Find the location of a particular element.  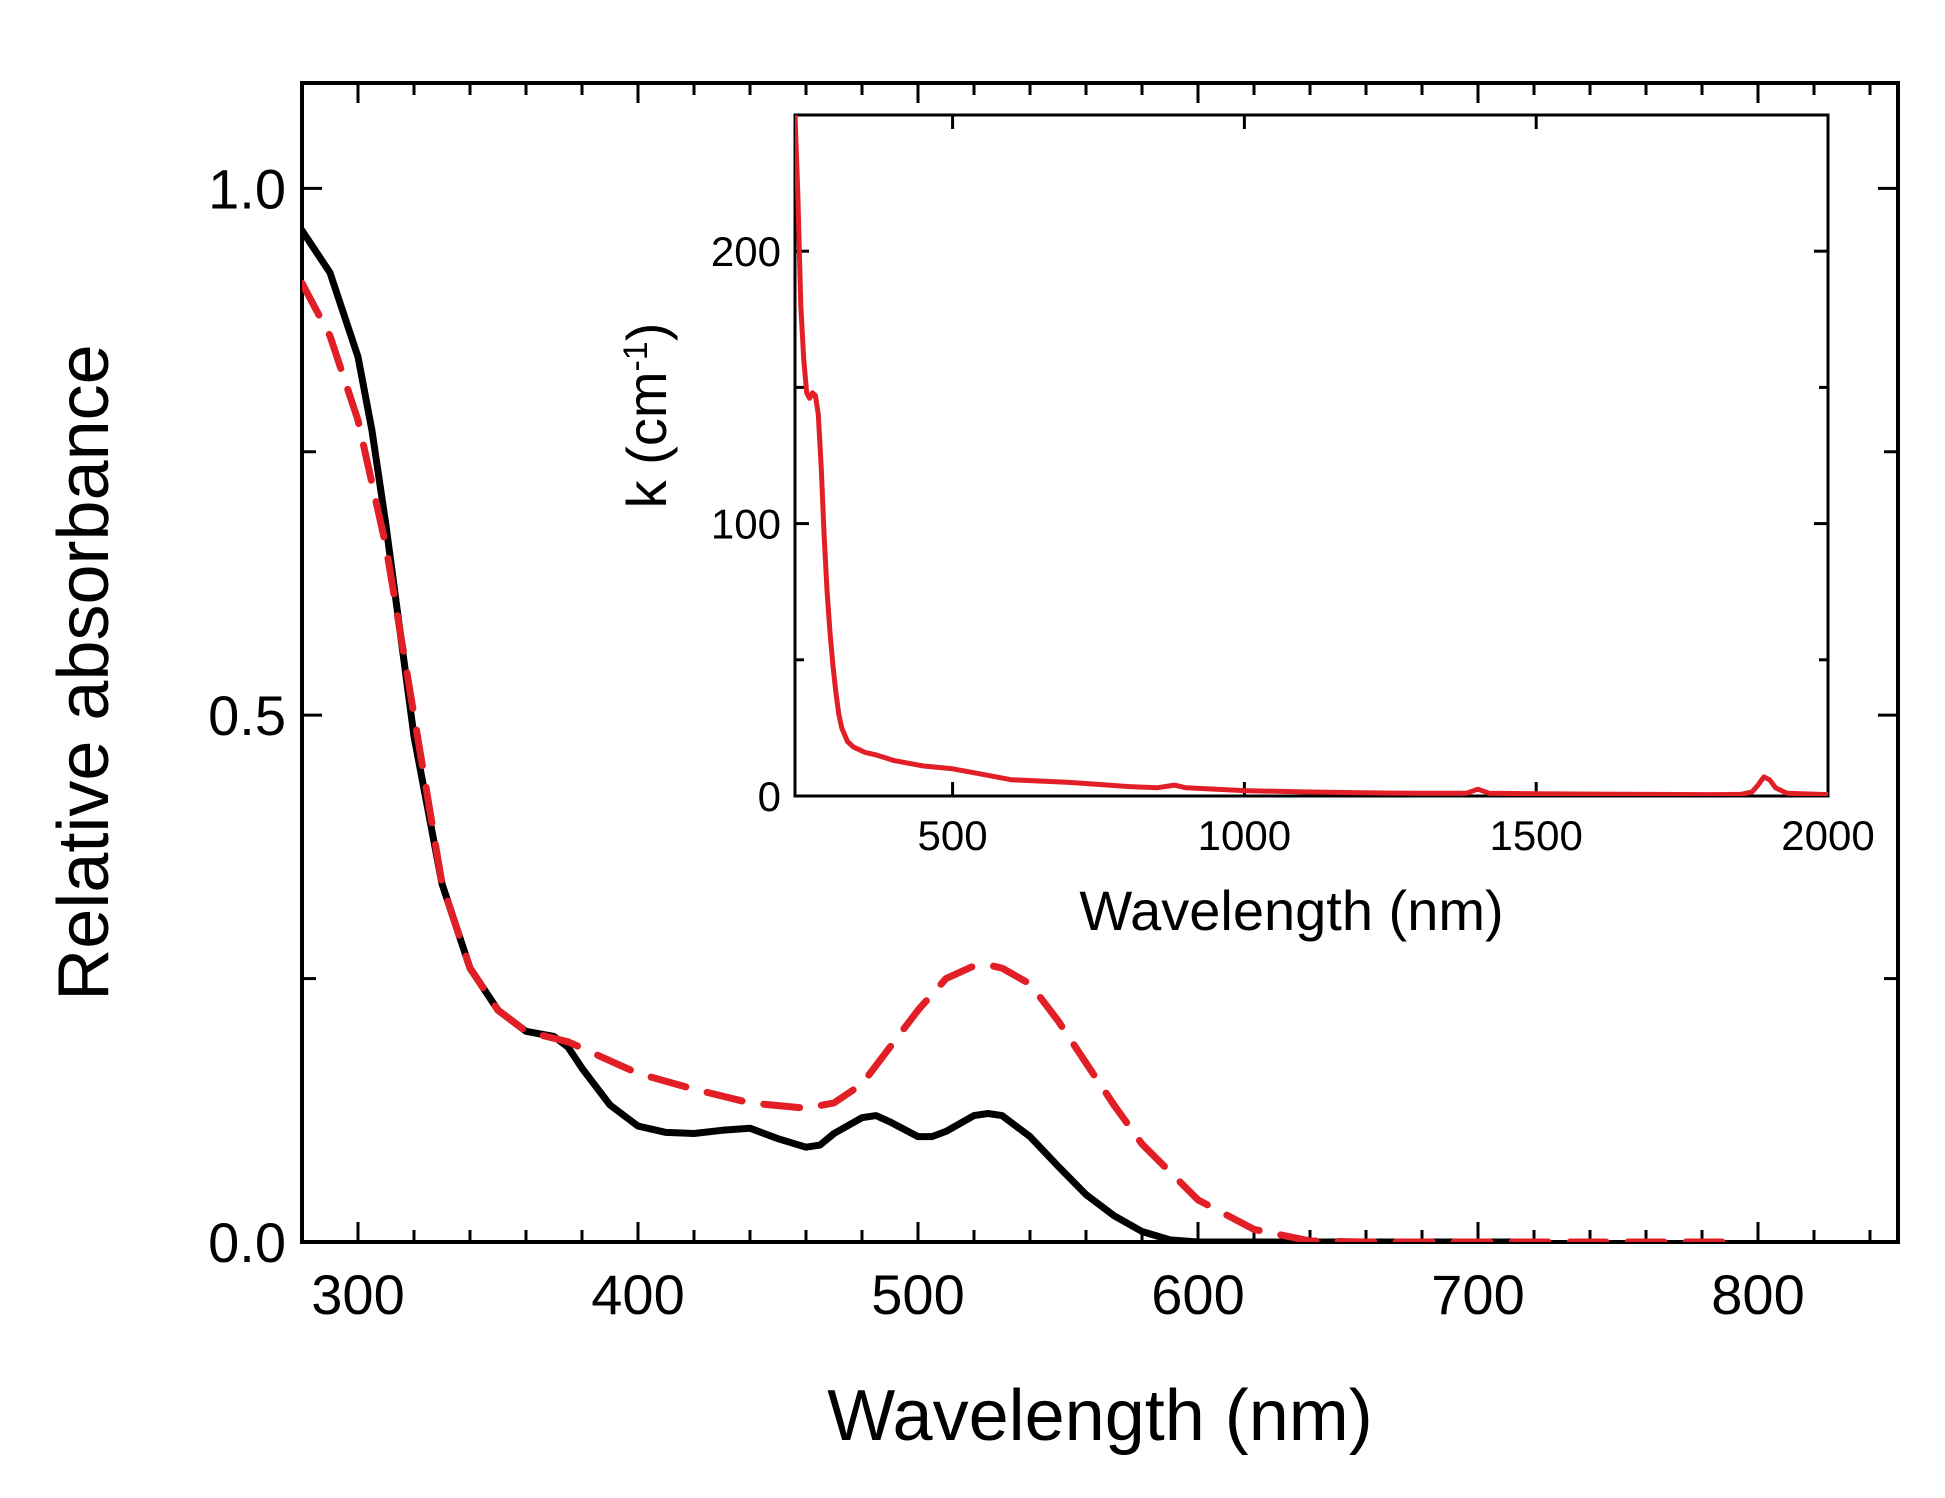

main-x-axis-title: Wavelength (nm) is located at coordinates (1100, 1416).